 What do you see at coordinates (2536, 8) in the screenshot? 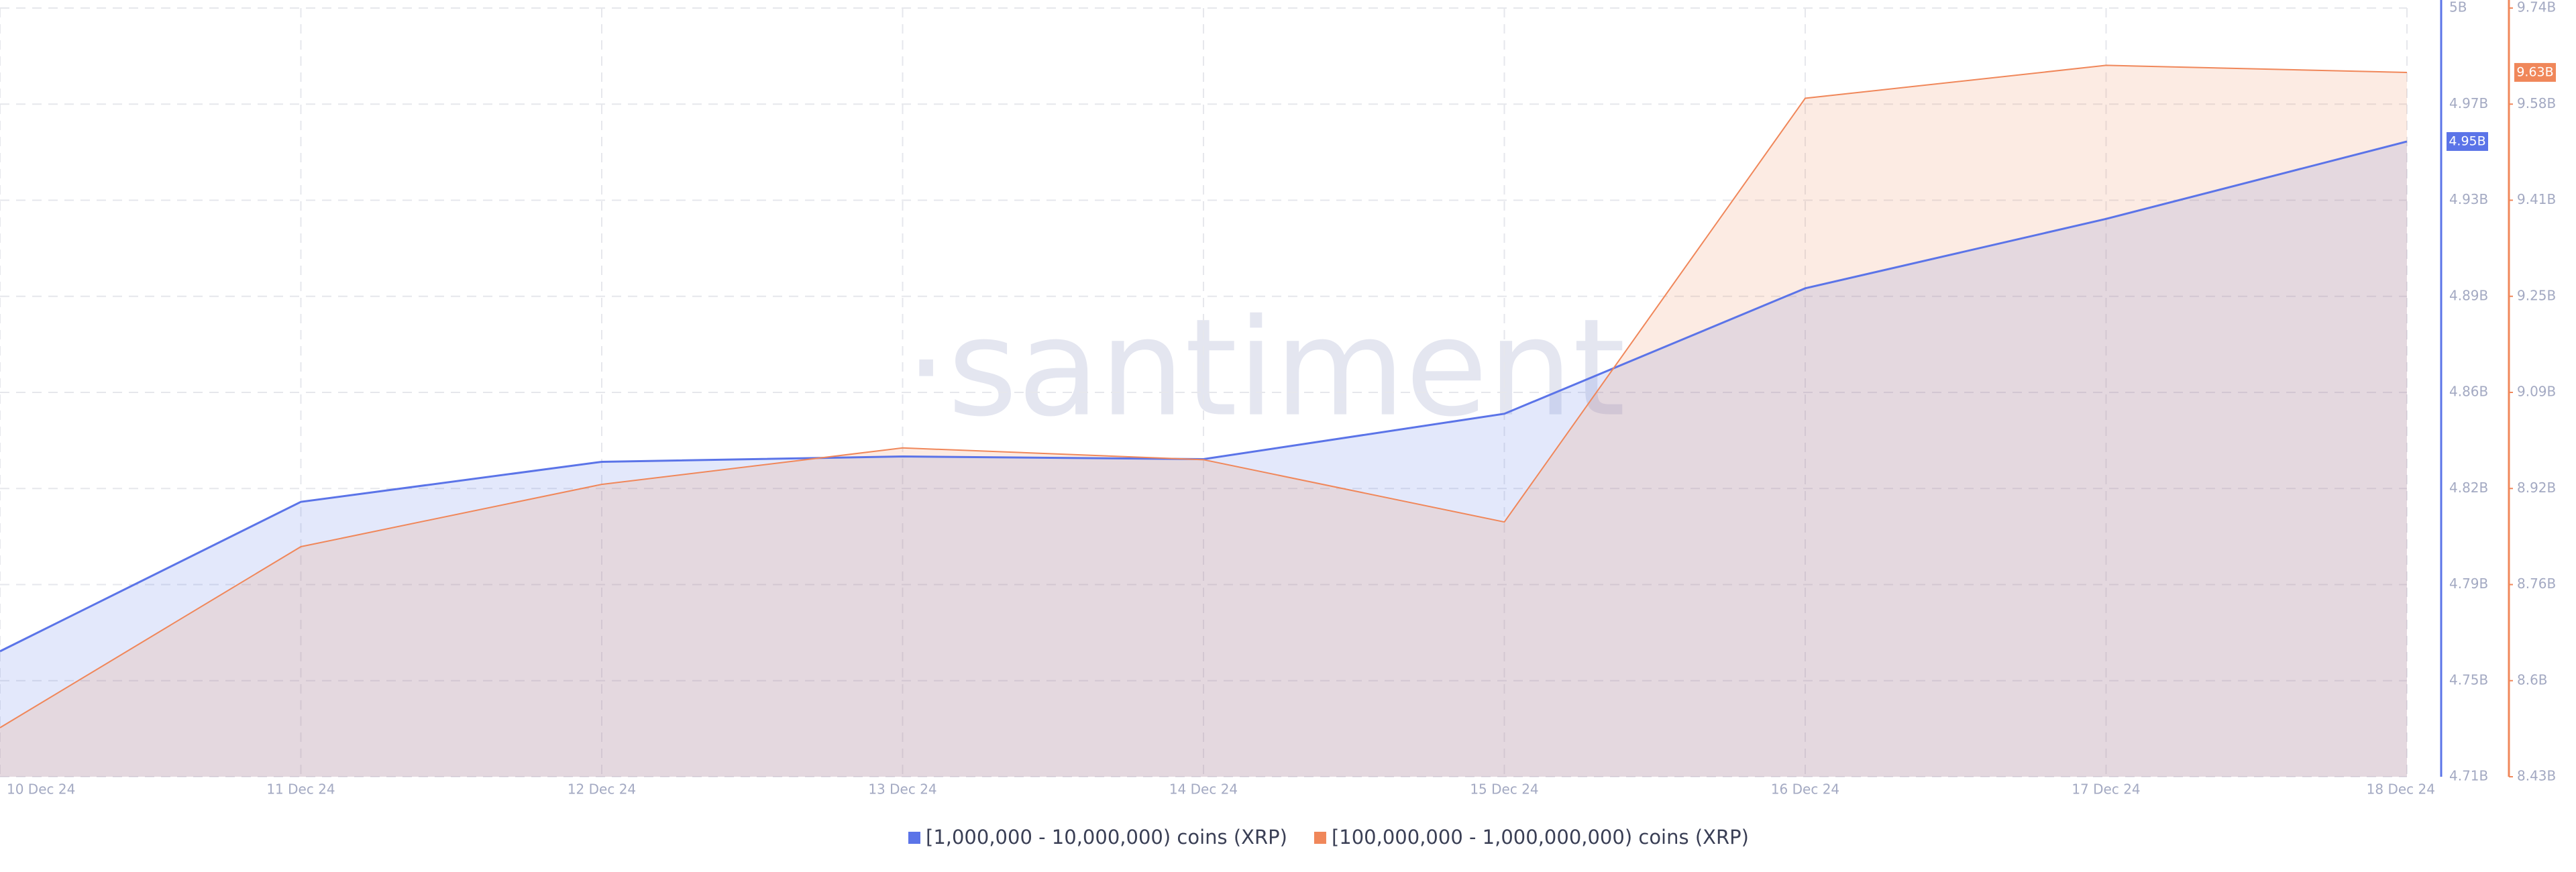
I see `y2-tick-label: 9.74B` at bounding box center [2536, 8].